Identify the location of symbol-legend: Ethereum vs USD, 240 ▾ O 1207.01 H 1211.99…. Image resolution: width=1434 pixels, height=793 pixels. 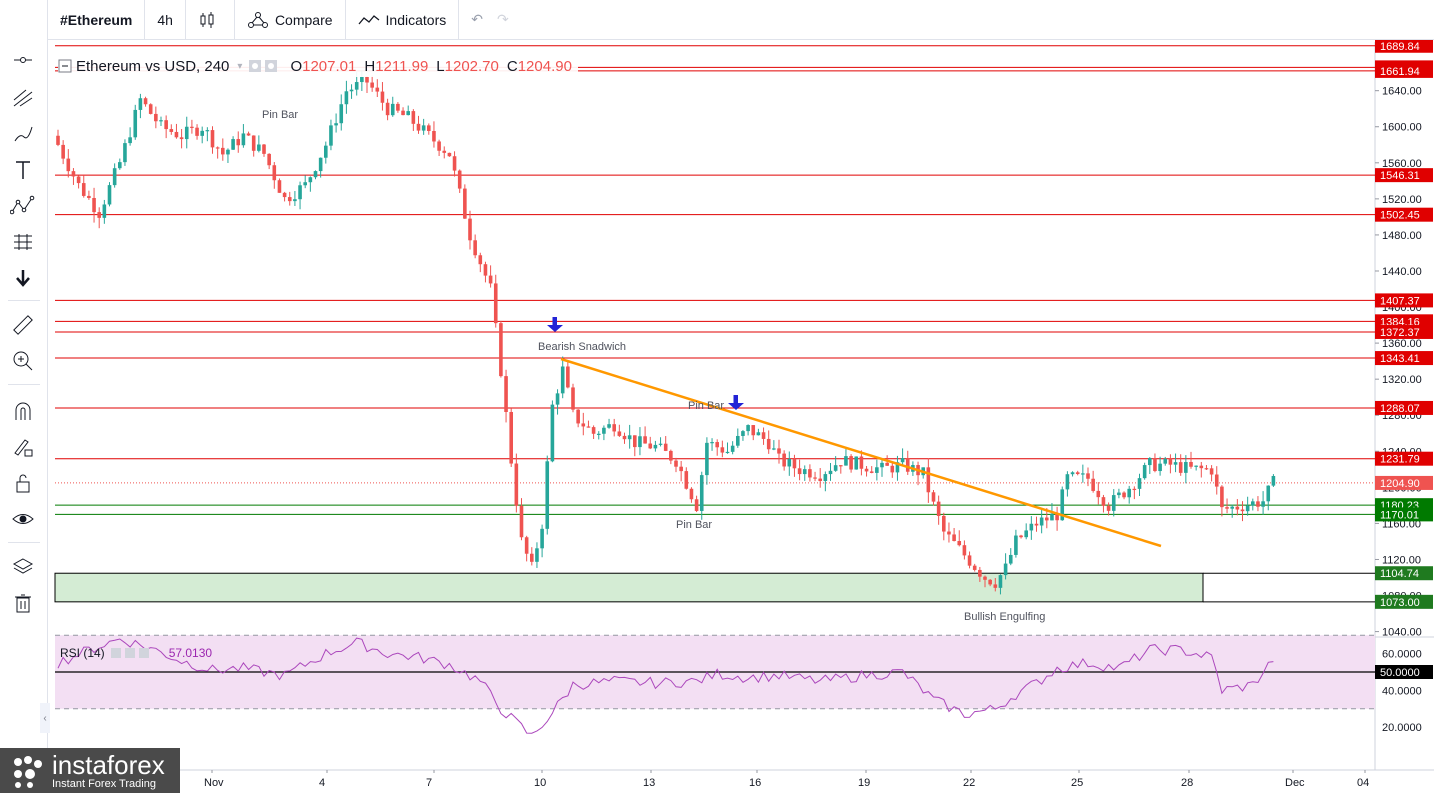
(318, 66).